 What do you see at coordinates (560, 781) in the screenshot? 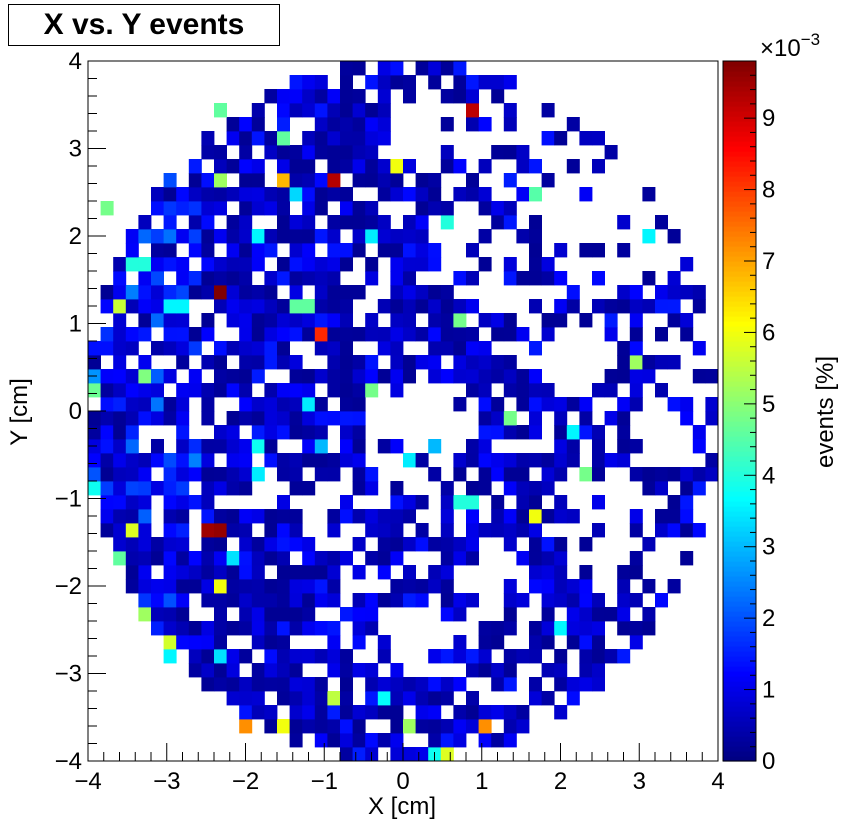
I see `x-tick-label: 2` at bounding box center [560, 781].